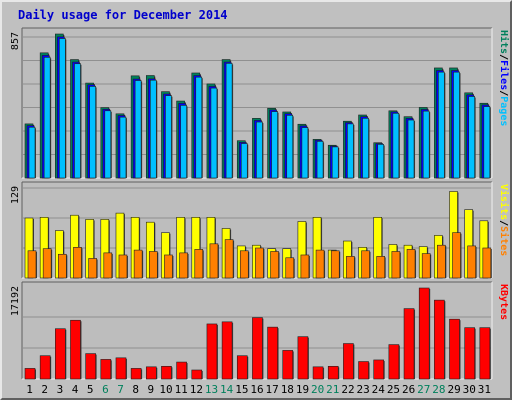  Describe the element at coordinates (272, 389) in the screenshot. I see `x-tick-label: 17` at that location.